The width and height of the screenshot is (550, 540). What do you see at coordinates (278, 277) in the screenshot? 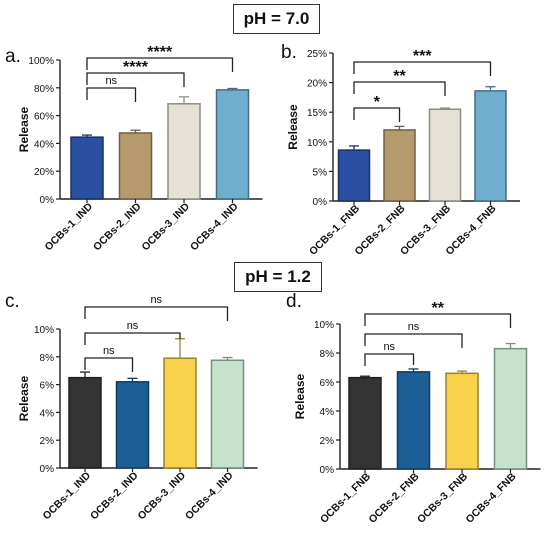
I see `ph-heading-bottom: pH = 1.2` at bounding box center [278, 277].